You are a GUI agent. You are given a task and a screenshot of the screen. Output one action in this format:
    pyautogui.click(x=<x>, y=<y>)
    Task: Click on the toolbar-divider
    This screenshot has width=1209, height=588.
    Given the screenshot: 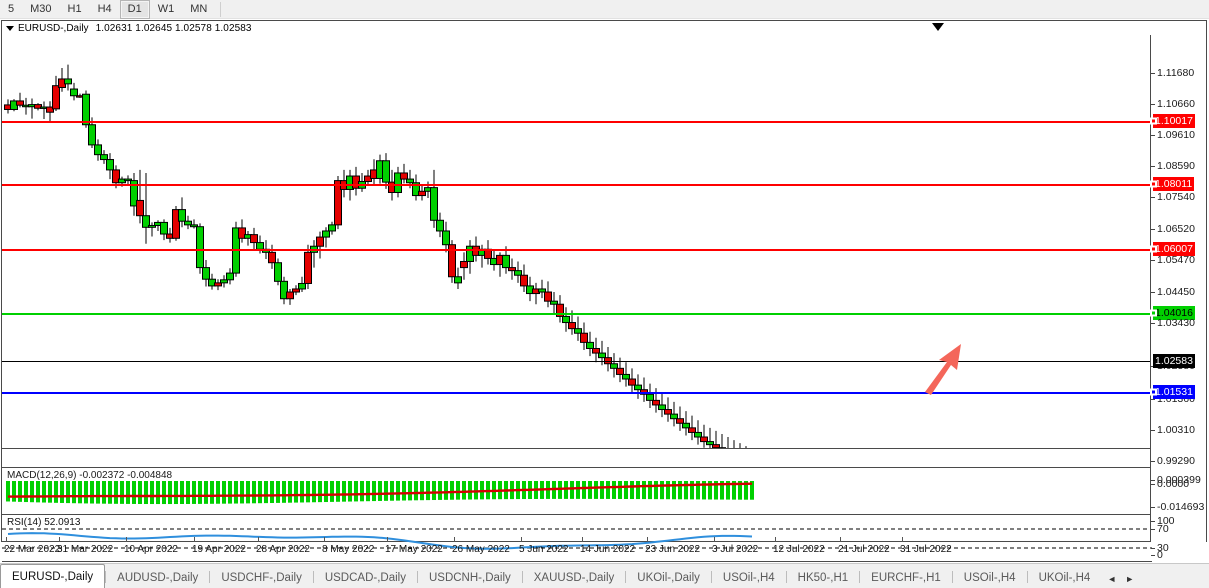 What is the action you would take?
    pyautogui.click(x=221, y=9)
    